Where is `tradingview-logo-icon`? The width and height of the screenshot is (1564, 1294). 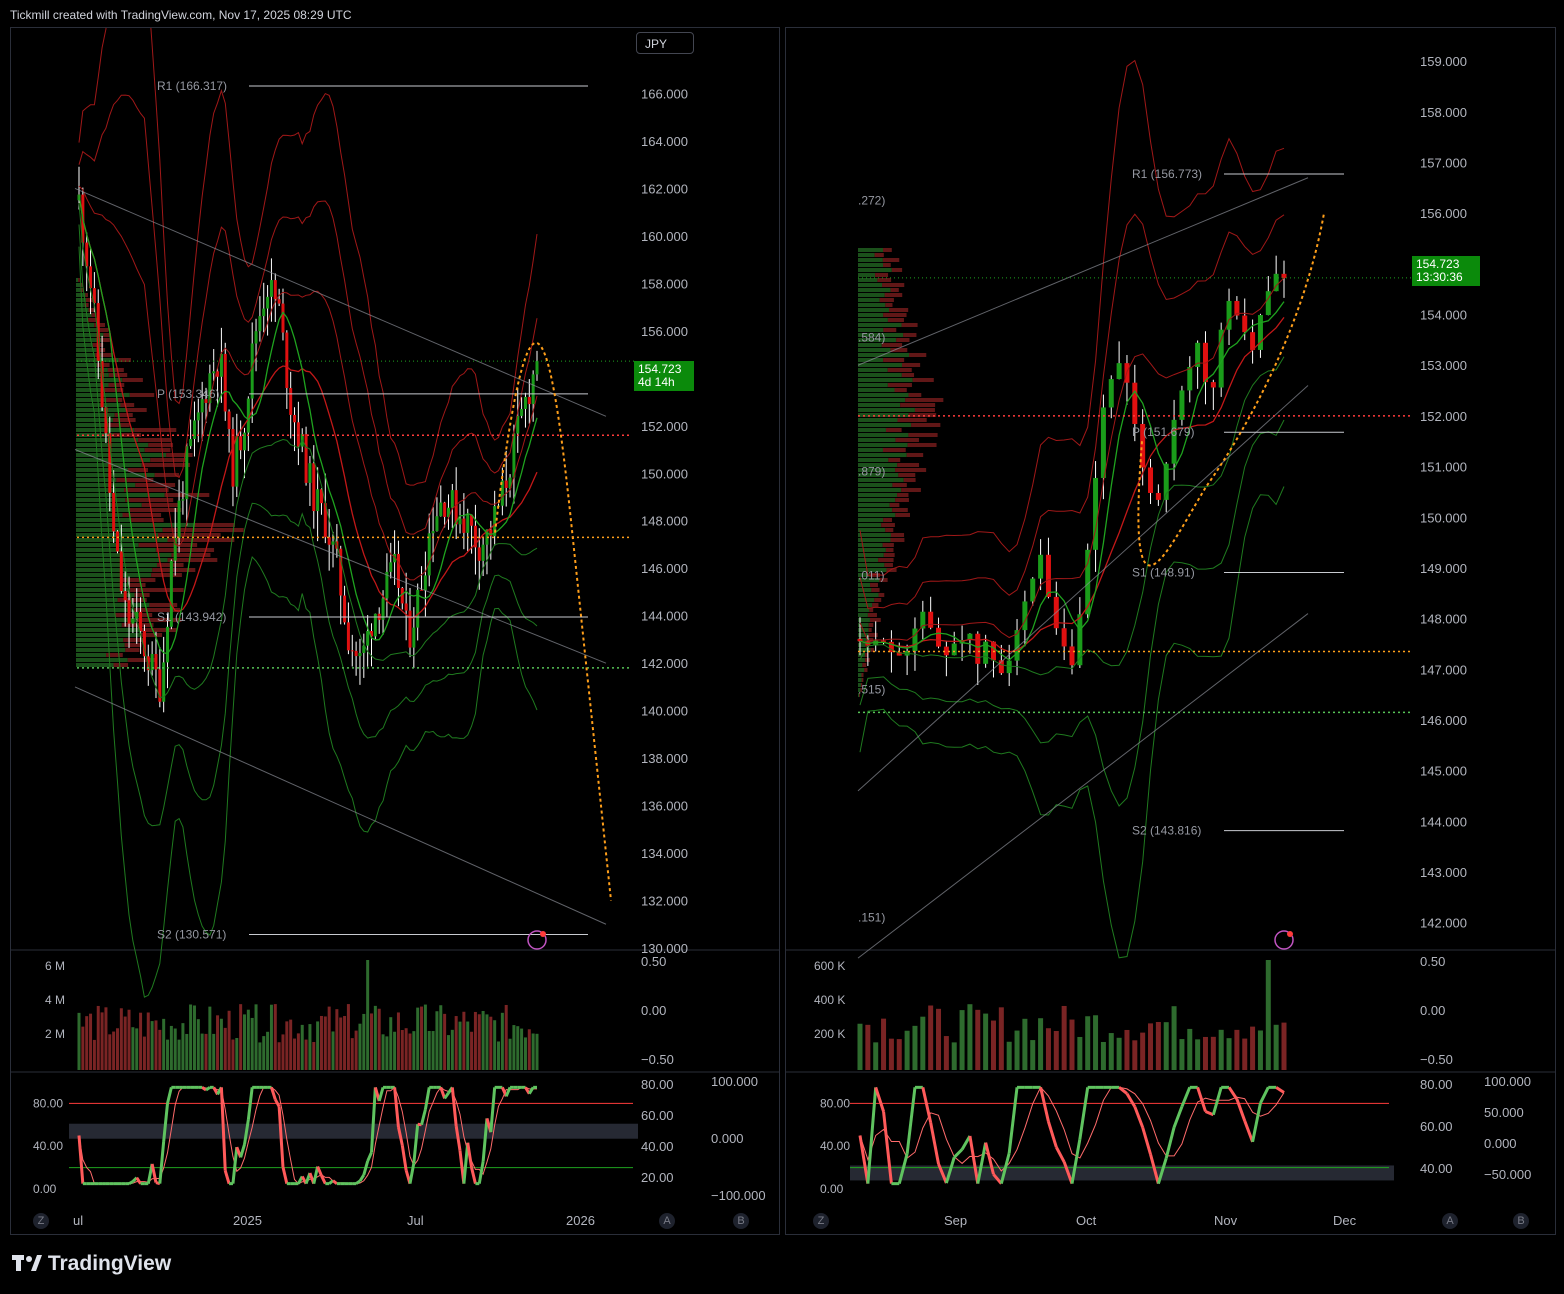
tradingview-logo-icon is located at coordinates (27, 1263).